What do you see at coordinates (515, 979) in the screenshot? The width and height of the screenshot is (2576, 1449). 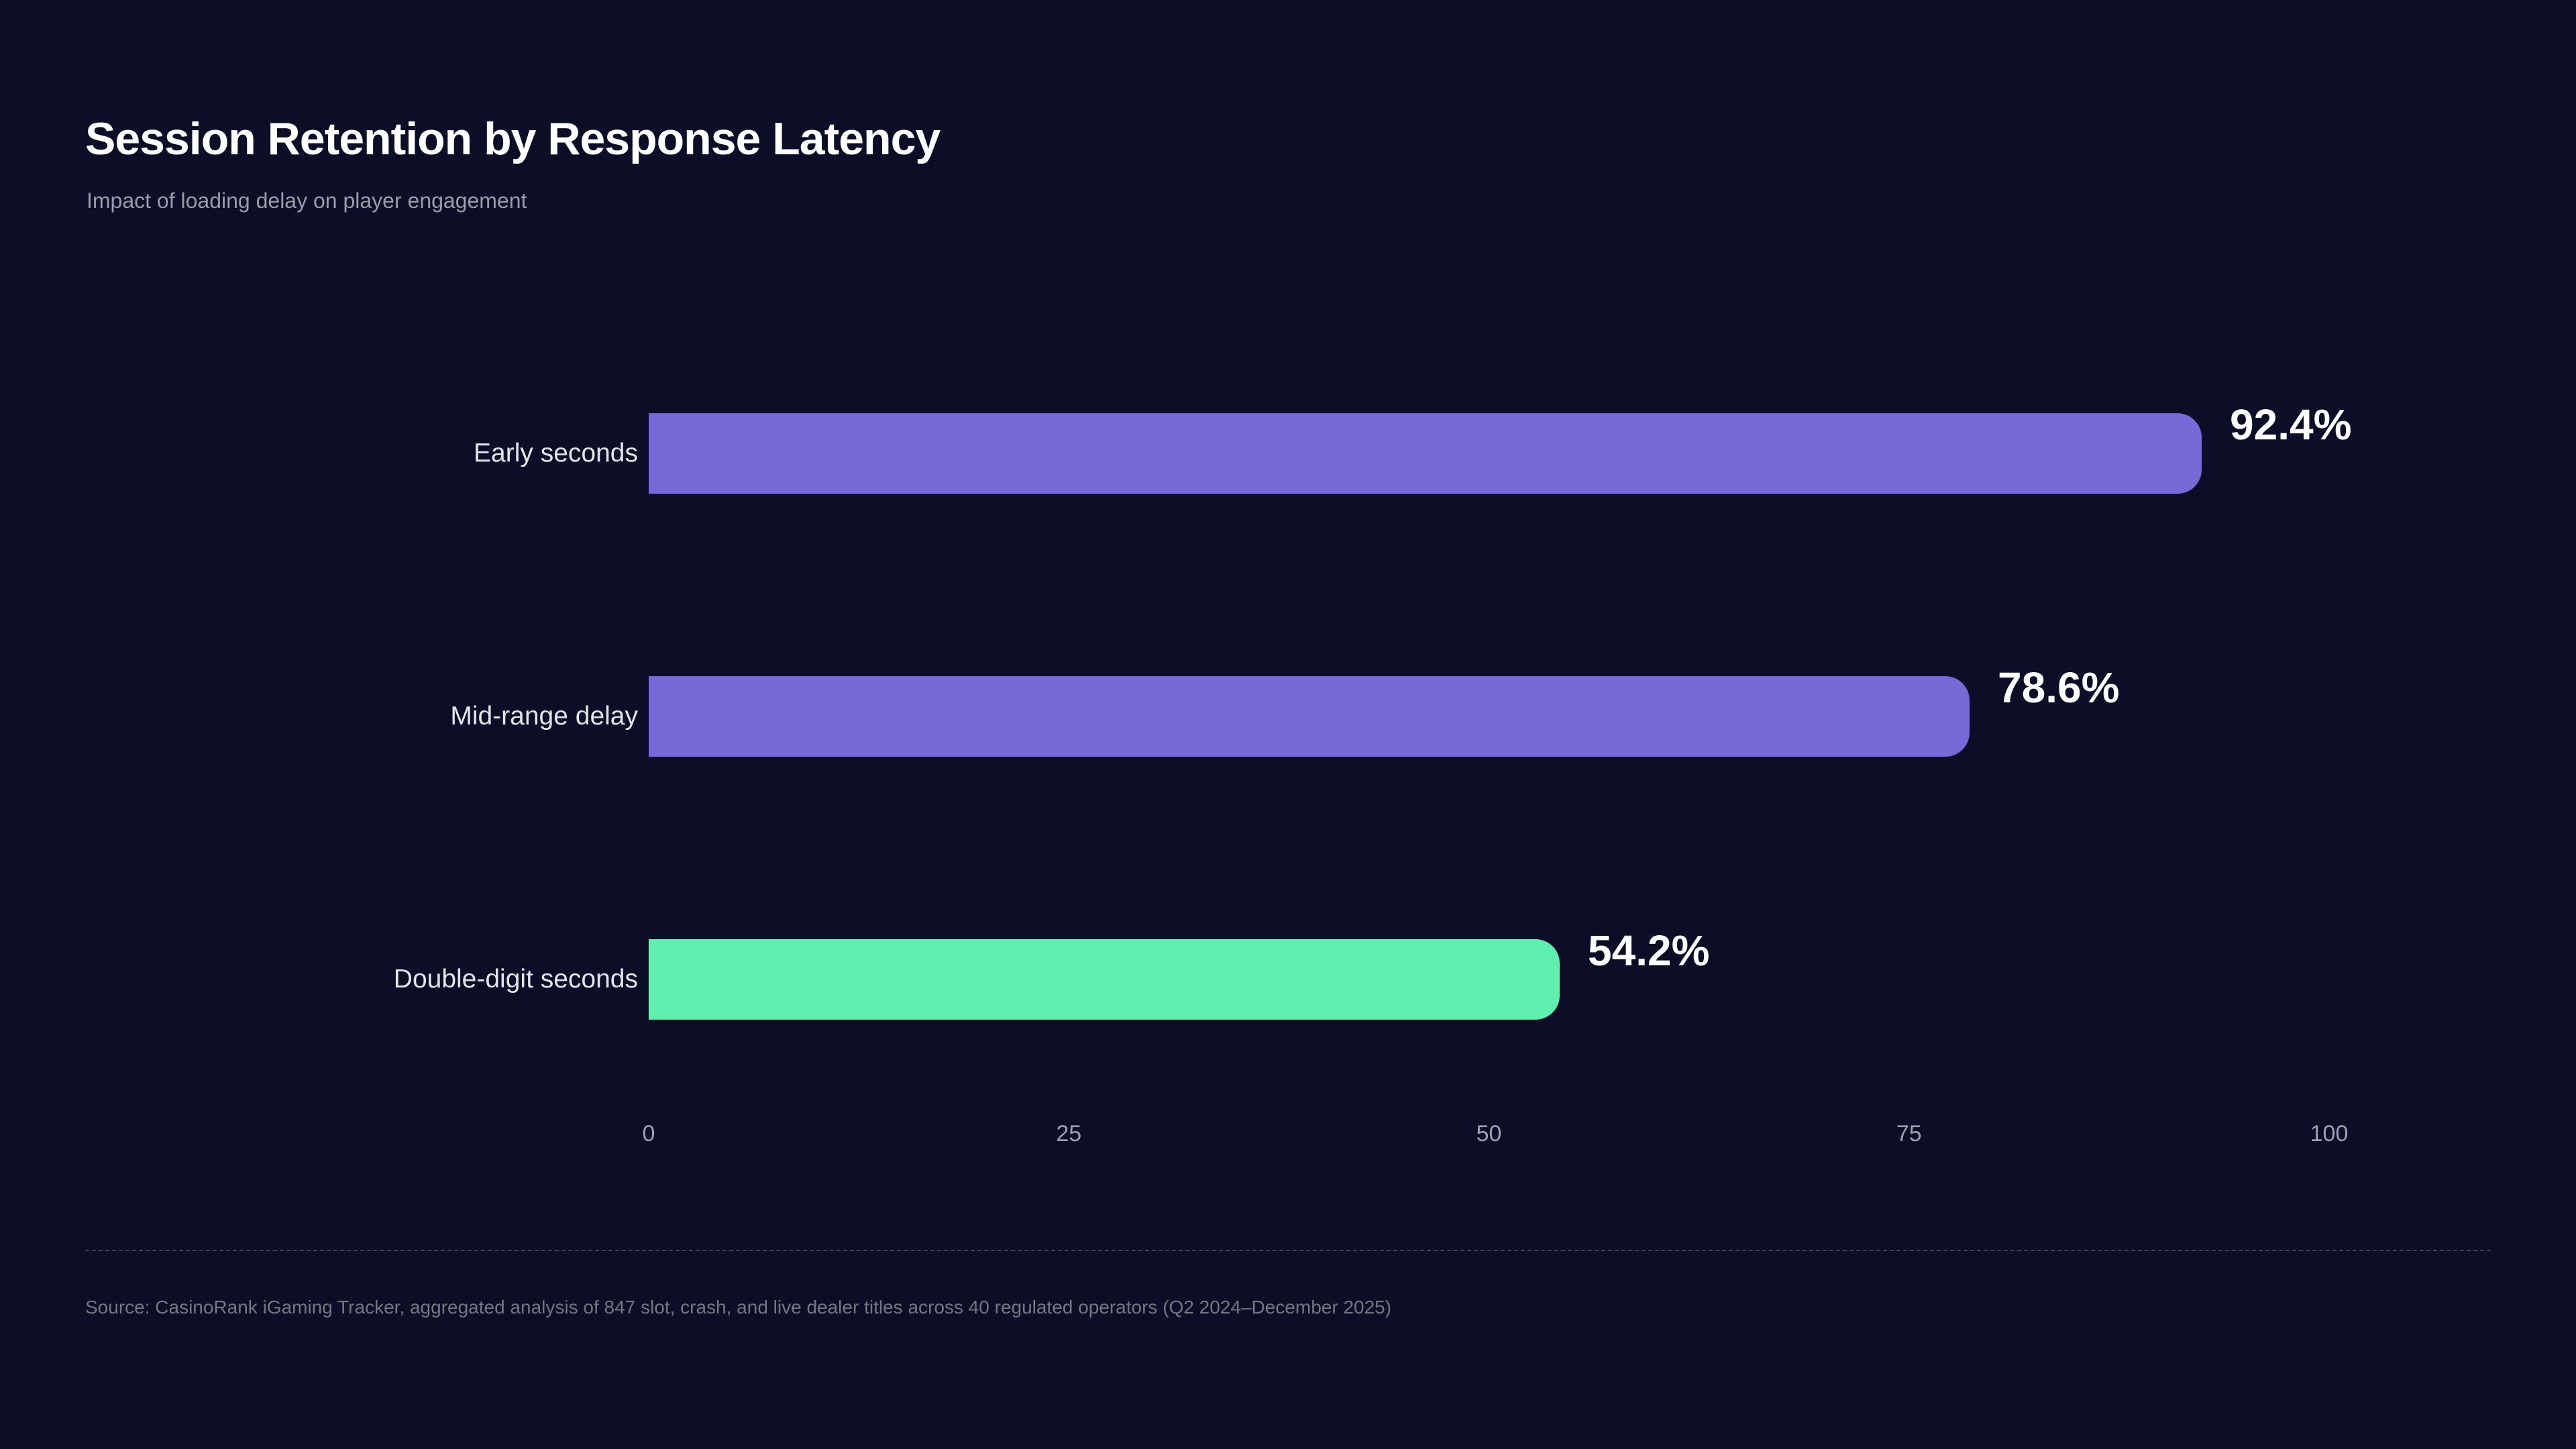 I see `category-label: Double-digit seconds` at bounding box center [515, 979].